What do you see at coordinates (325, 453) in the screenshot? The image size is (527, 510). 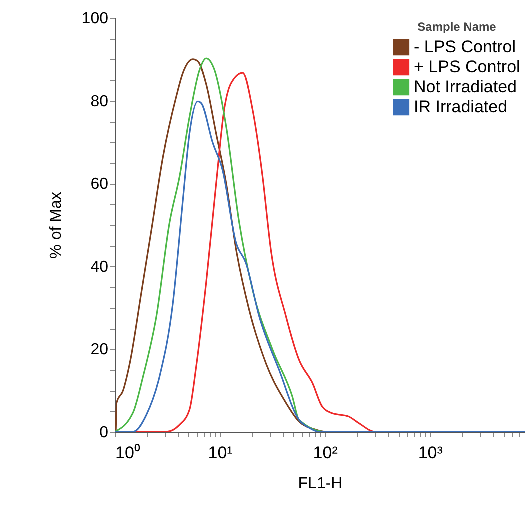 I see `x-tick-label: 10²` at bounding box center [325, 453].